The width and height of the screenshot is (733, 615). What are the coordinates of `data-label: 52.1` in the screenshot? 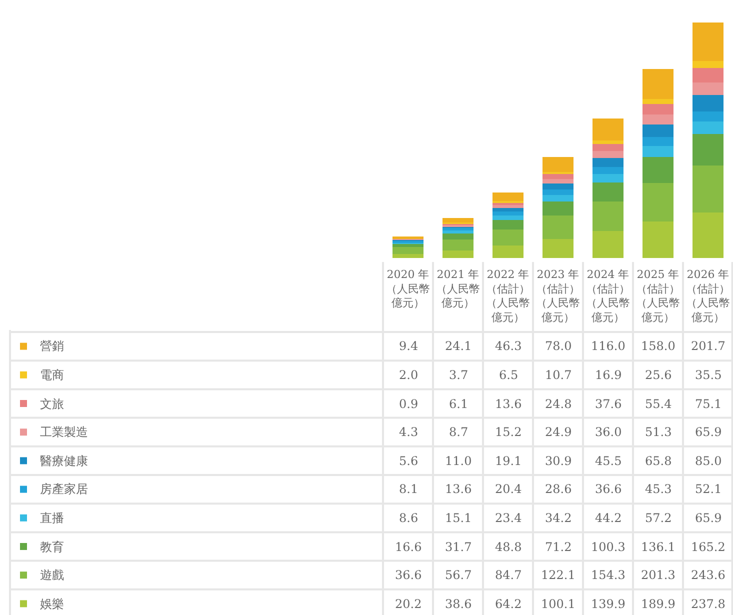 It's located at (708, 489).